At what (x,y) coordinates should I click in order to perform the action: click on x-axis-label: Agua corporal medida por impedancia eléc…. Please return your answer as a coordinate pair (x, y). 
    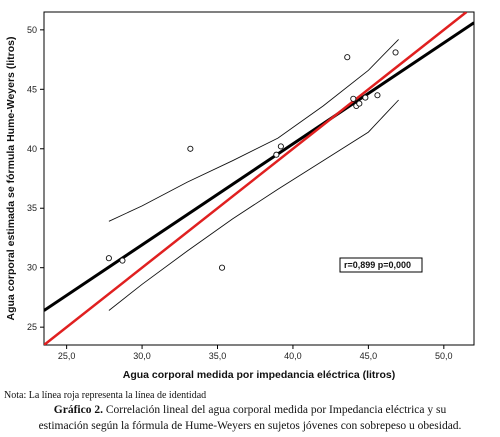
    Looking at the image, I should click on (259, 375).